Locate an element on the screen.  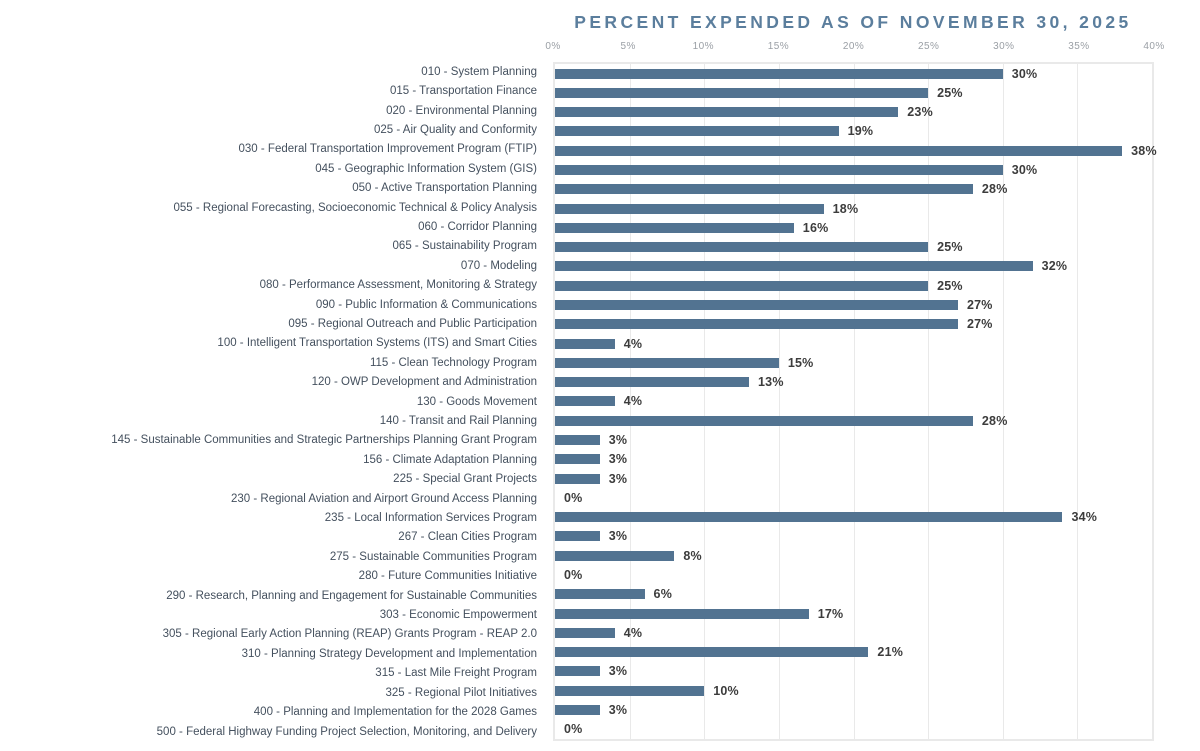
value-label: 23% is located at coordinates (920, 112).